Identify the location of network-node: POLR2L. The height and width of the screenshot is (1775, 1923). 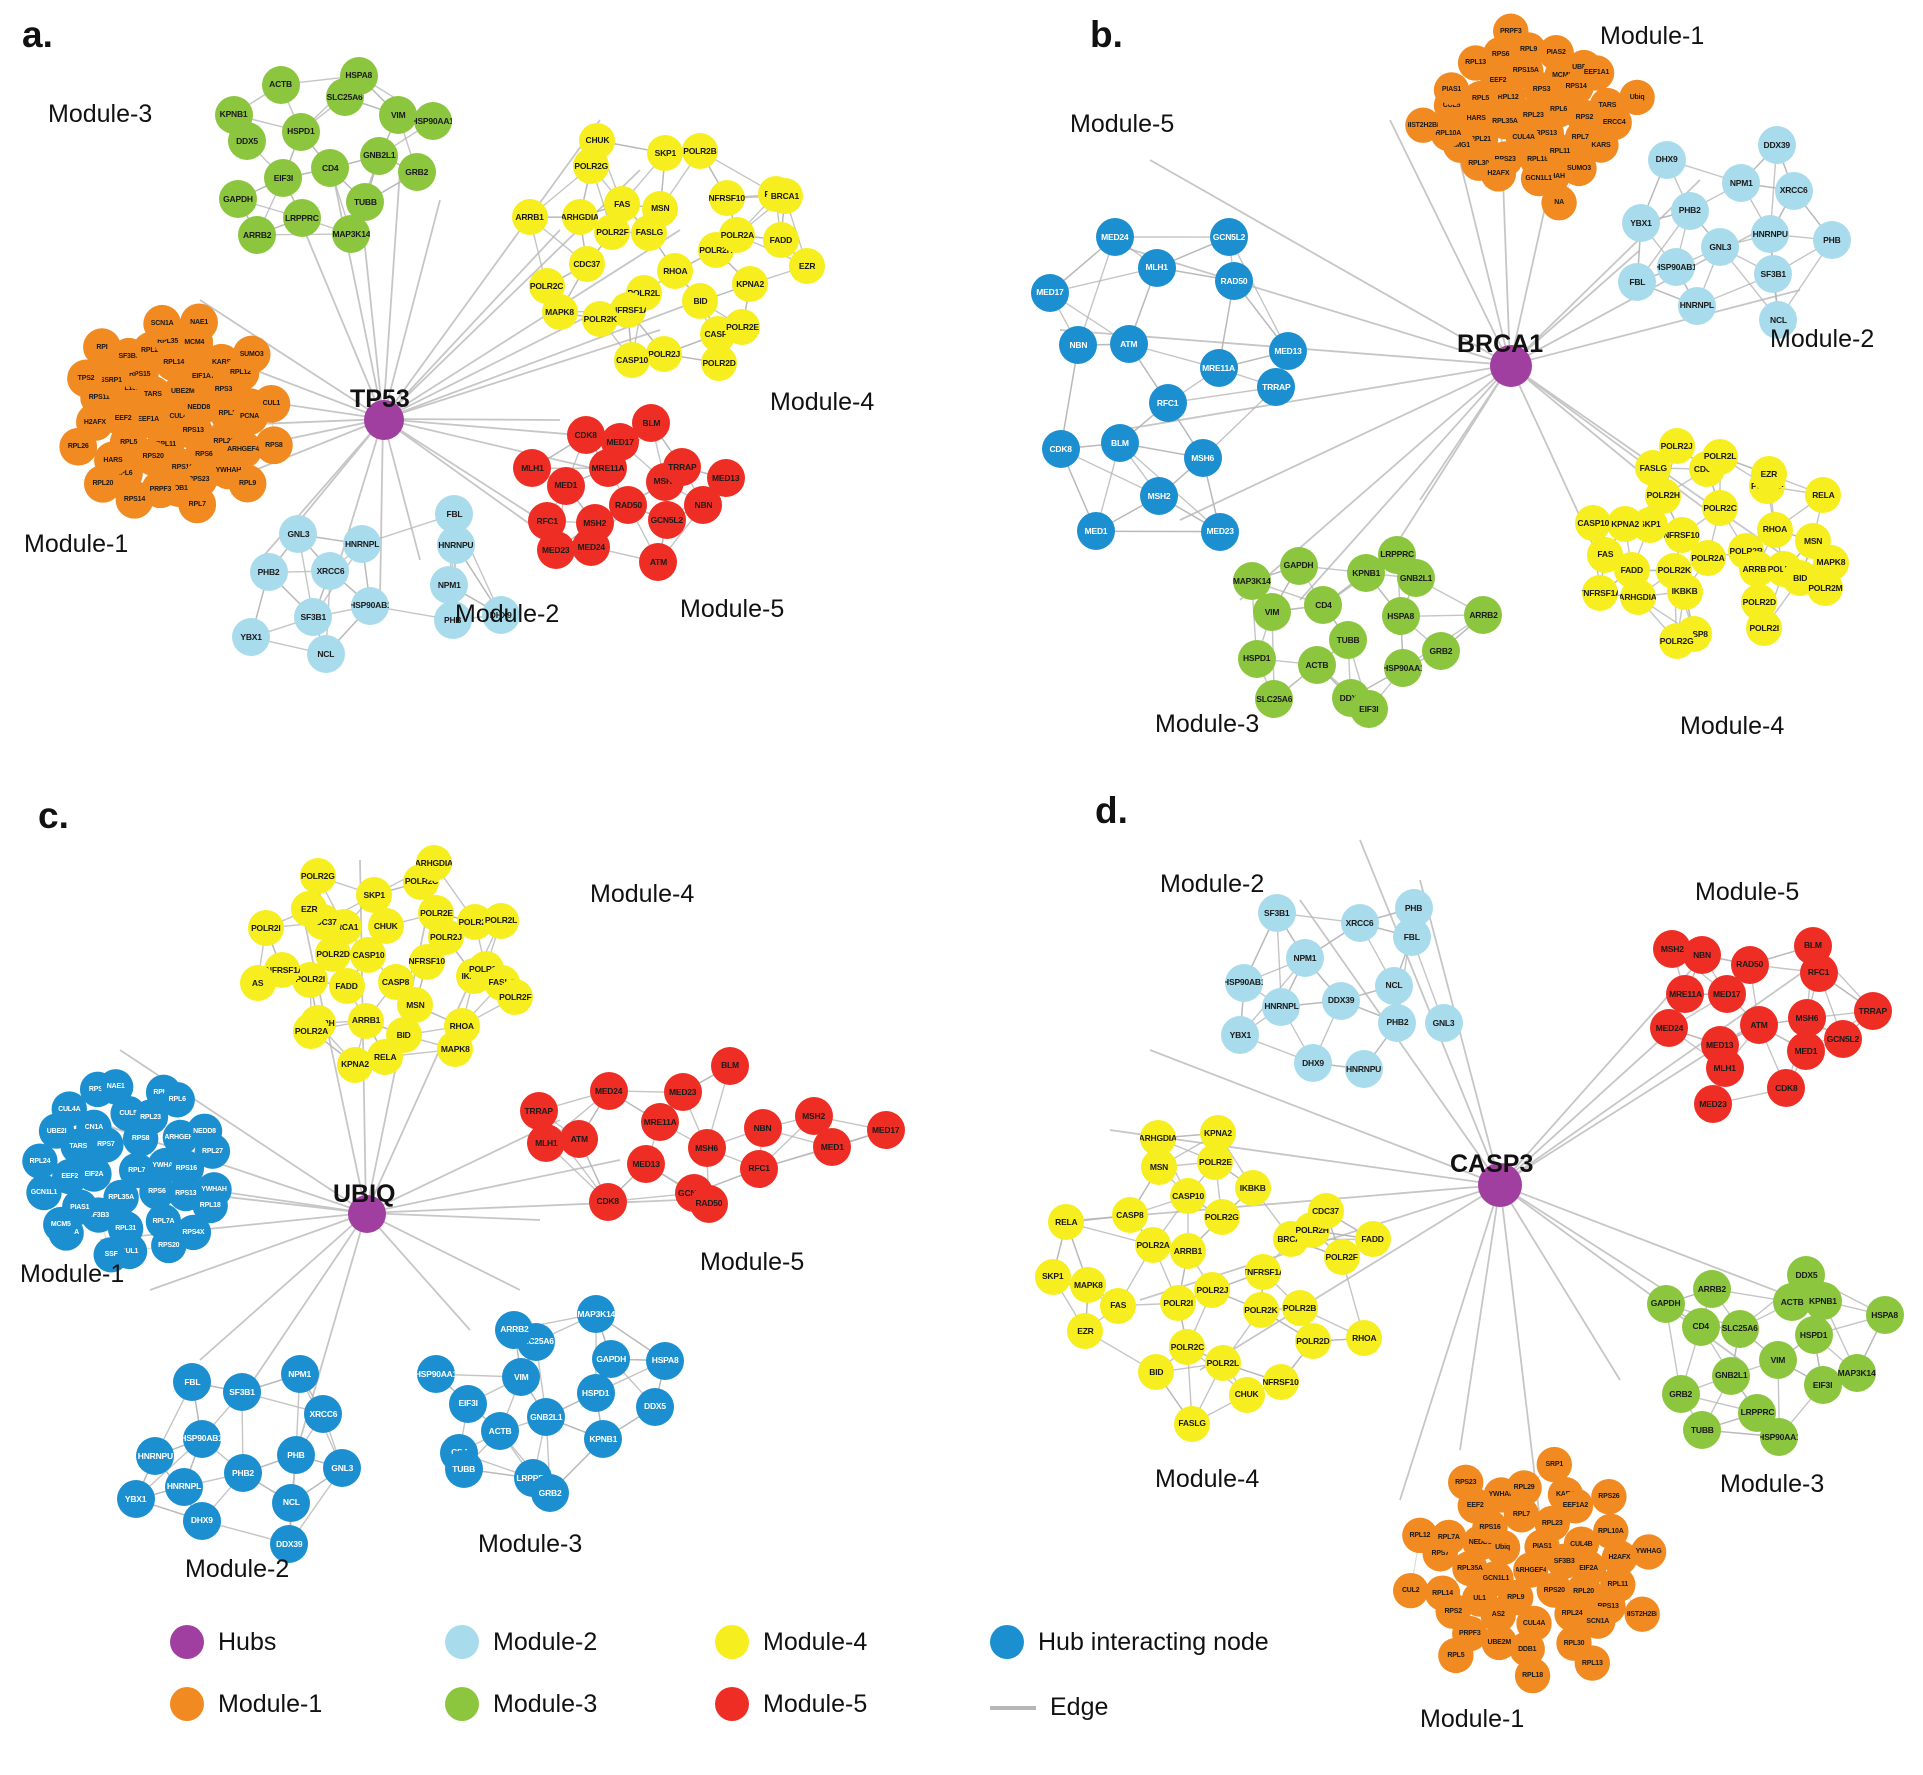
(501, 920).